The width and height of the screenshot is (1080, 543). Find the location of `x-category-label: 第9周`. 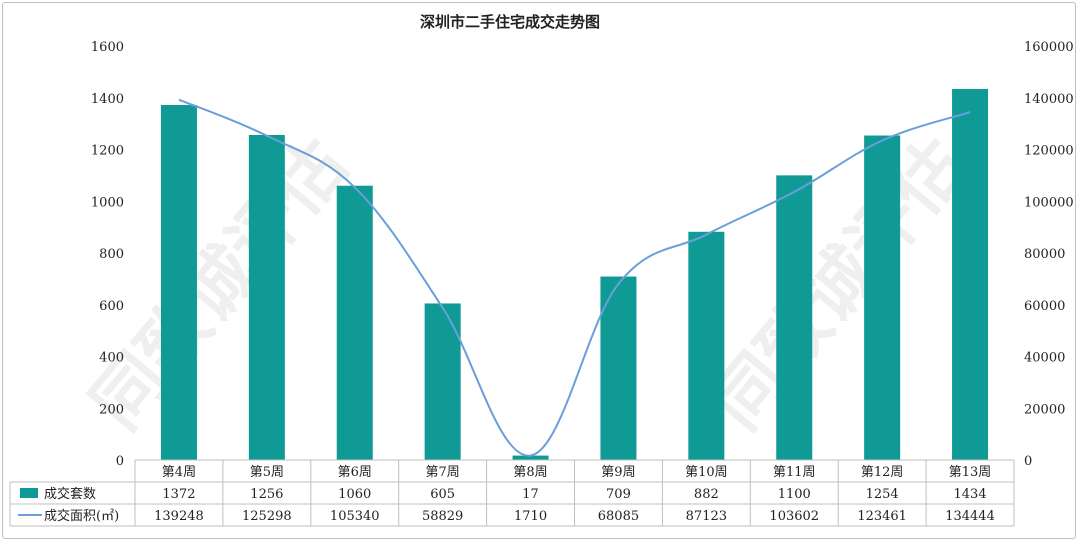

x-category-label: 第9周 is located at coordinates (618, 472).